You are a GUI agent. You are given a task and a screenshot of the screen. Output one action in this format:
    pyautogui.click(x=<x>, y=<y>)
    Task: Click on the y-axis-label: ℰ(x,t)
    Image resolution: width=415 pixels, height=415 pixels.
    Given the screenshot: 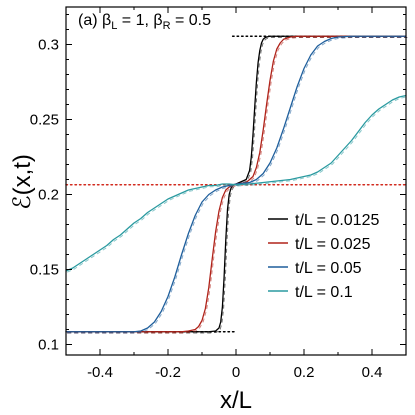 What is the action you would take?
    pyautogui.click(x=22, y=182)
    